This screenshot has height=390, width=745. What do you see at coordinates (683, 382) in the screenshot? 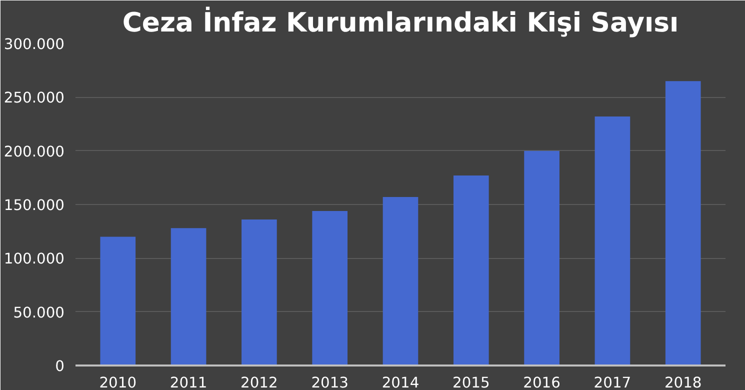
I see `x-tick-label: 2018` at bounding box center [683, 382].